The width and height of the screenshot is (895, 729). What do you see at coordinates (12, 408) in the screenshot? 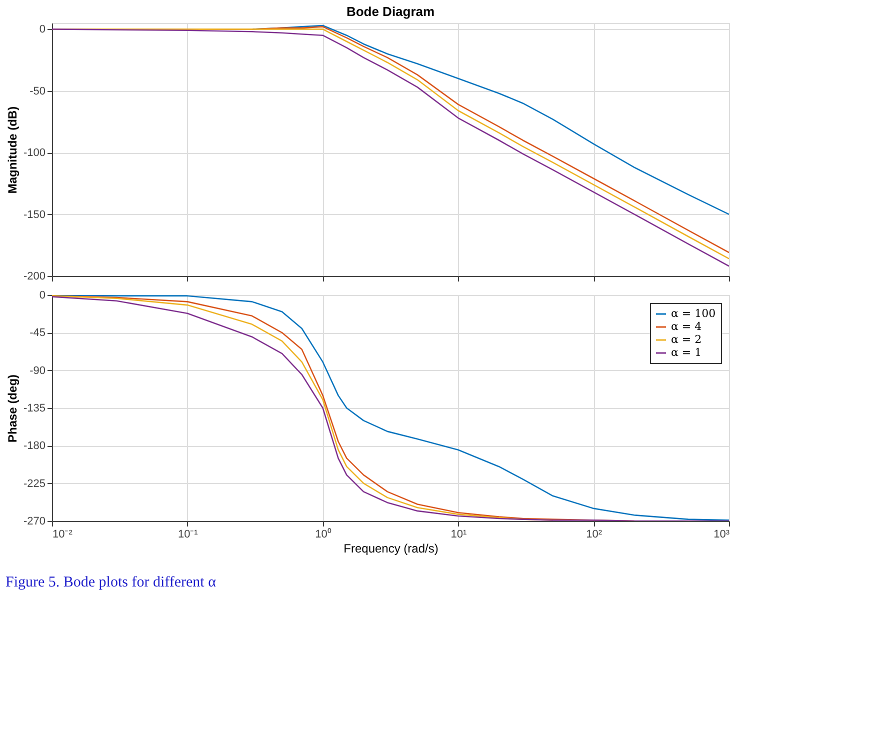
I see `y-axis-title: Phase (deg)` at bounding box center [12, 408].